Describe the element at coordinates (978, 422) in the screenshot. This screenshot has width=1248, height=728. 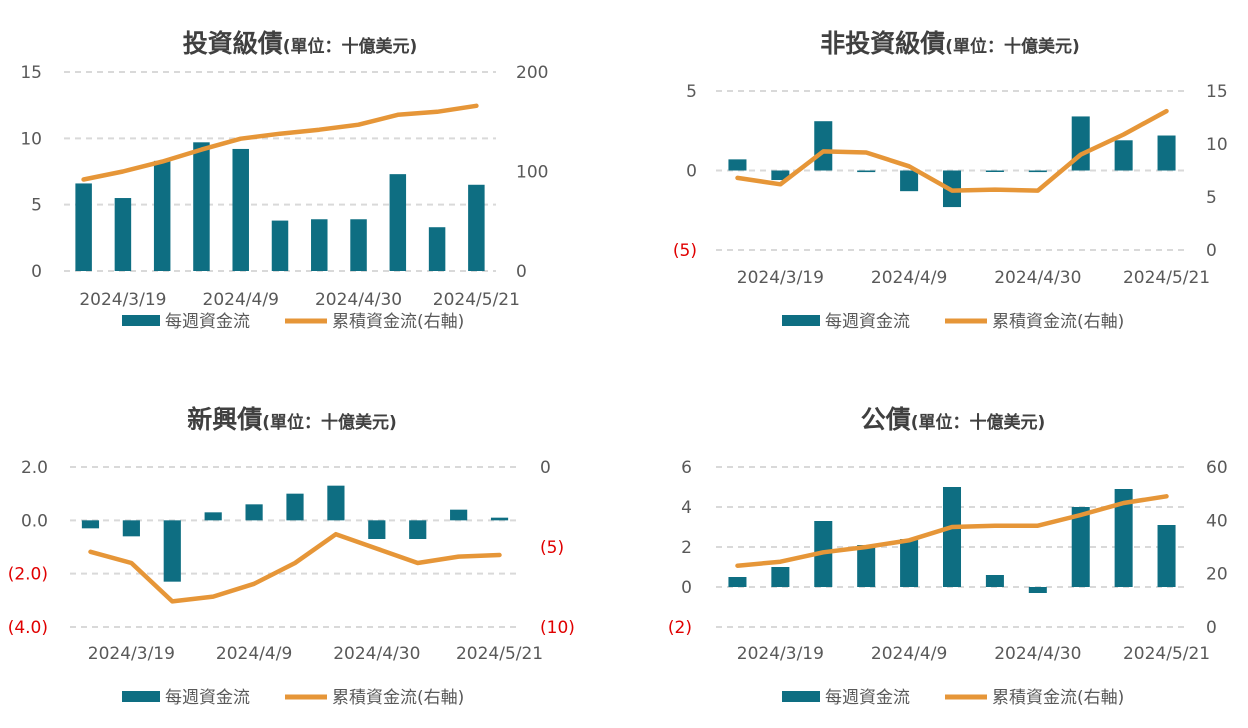
I see `gov-title-unit: (單位：十億美元)` at that location.